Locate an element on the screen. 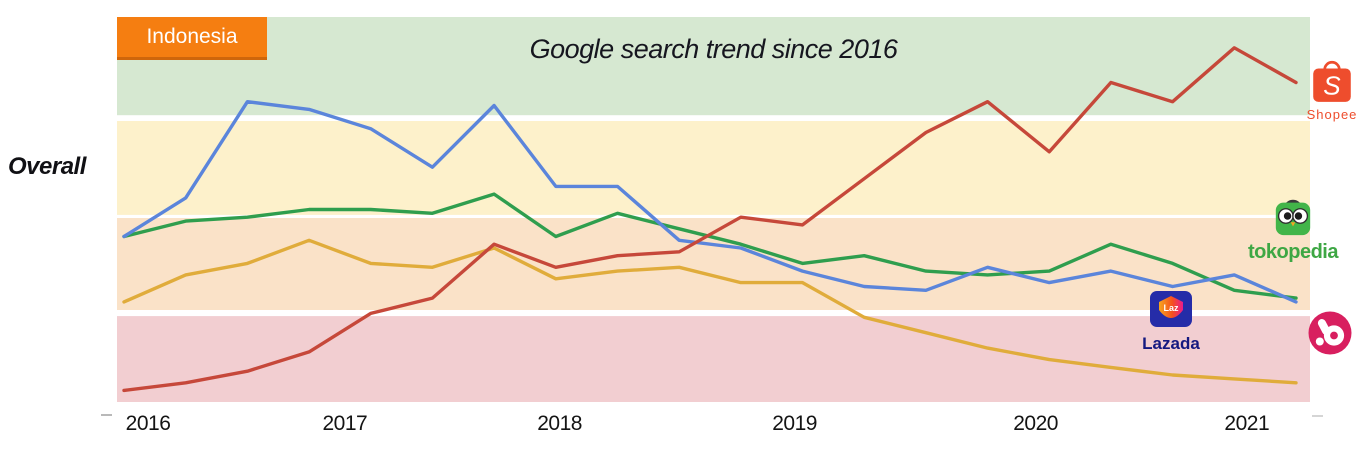  region-badge-indonesia: Indonesia is located at coordinates (192, 38).